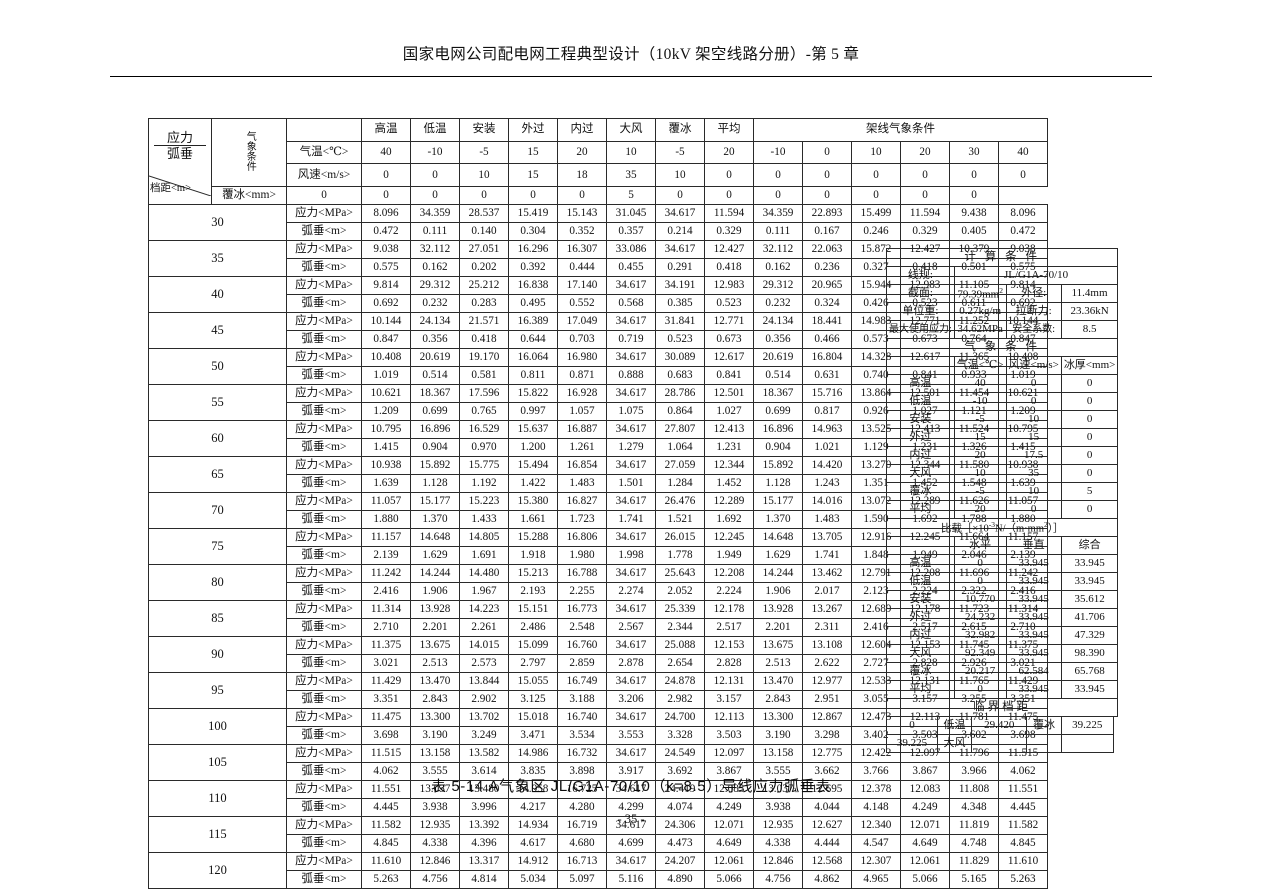 The width and height of the screenshot is (1262, 892). What do you see at coordinates (964, 528) in the screenshot?
I see `load-title-pre: 比载［×10` at bounding box center [964, 528].